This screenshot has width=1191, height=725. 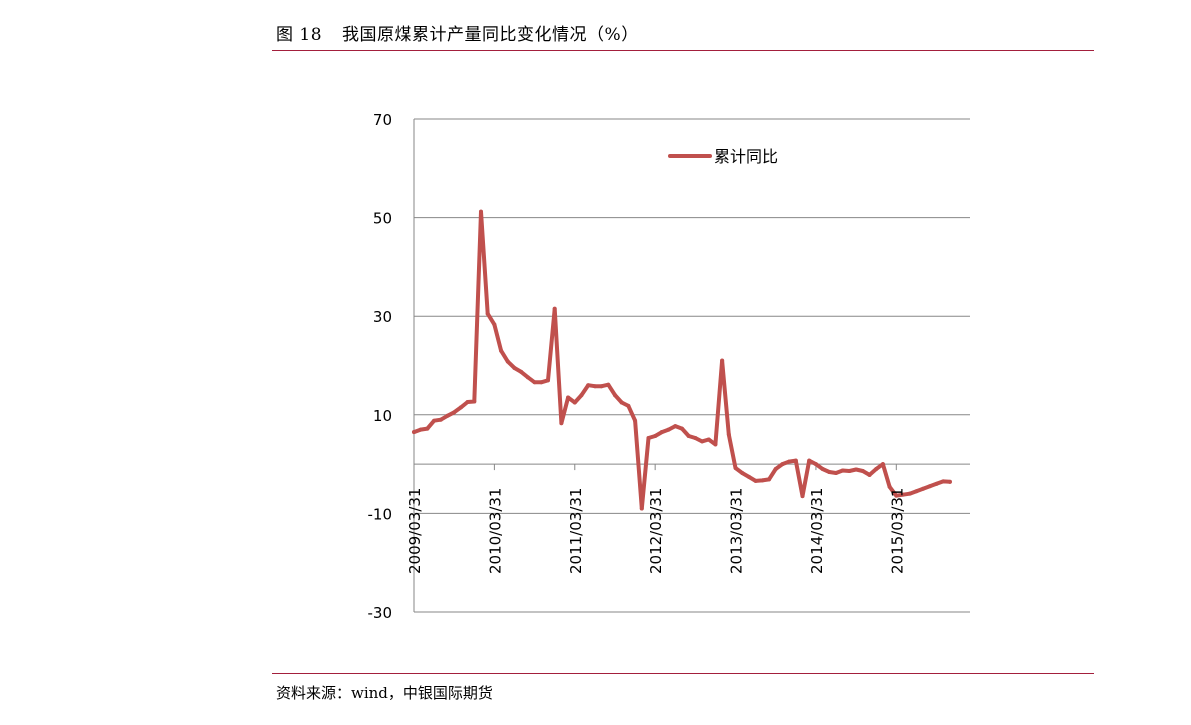 What do you see at coordinates (415, 531) in the screenshot?
I see `x-tick-label: 2009/03/31` at bounding box center [415, 531].